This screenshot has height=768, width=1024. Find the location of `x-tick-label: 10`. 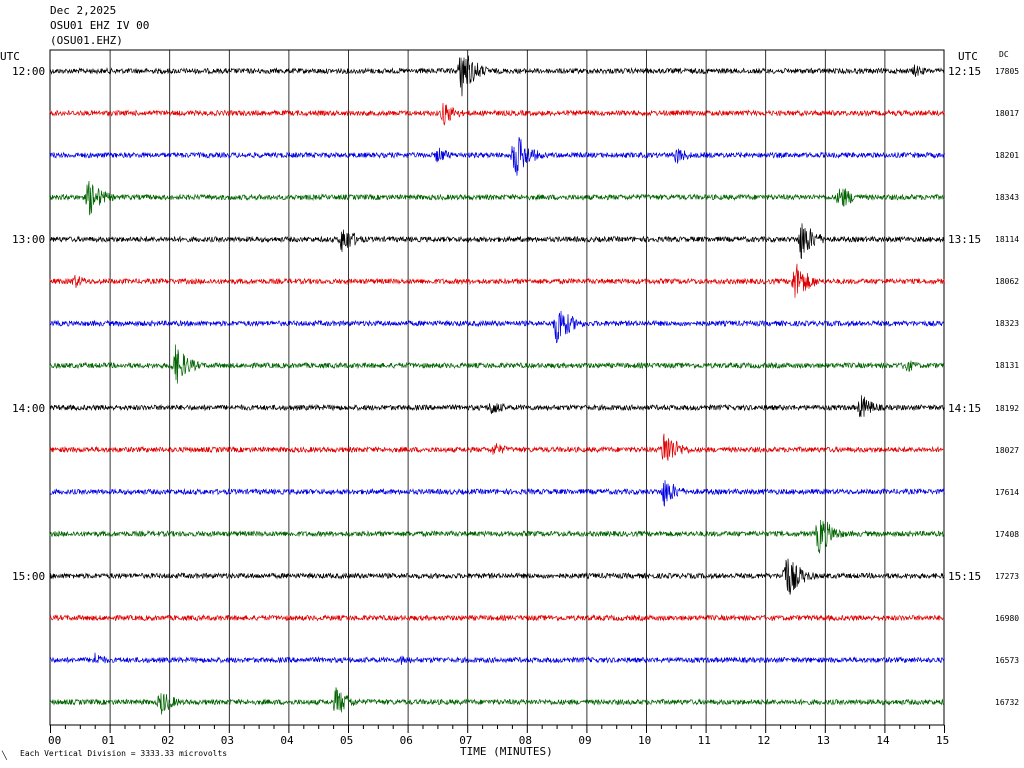

x-tick-label: 10 is located at coordinates (645, 740).